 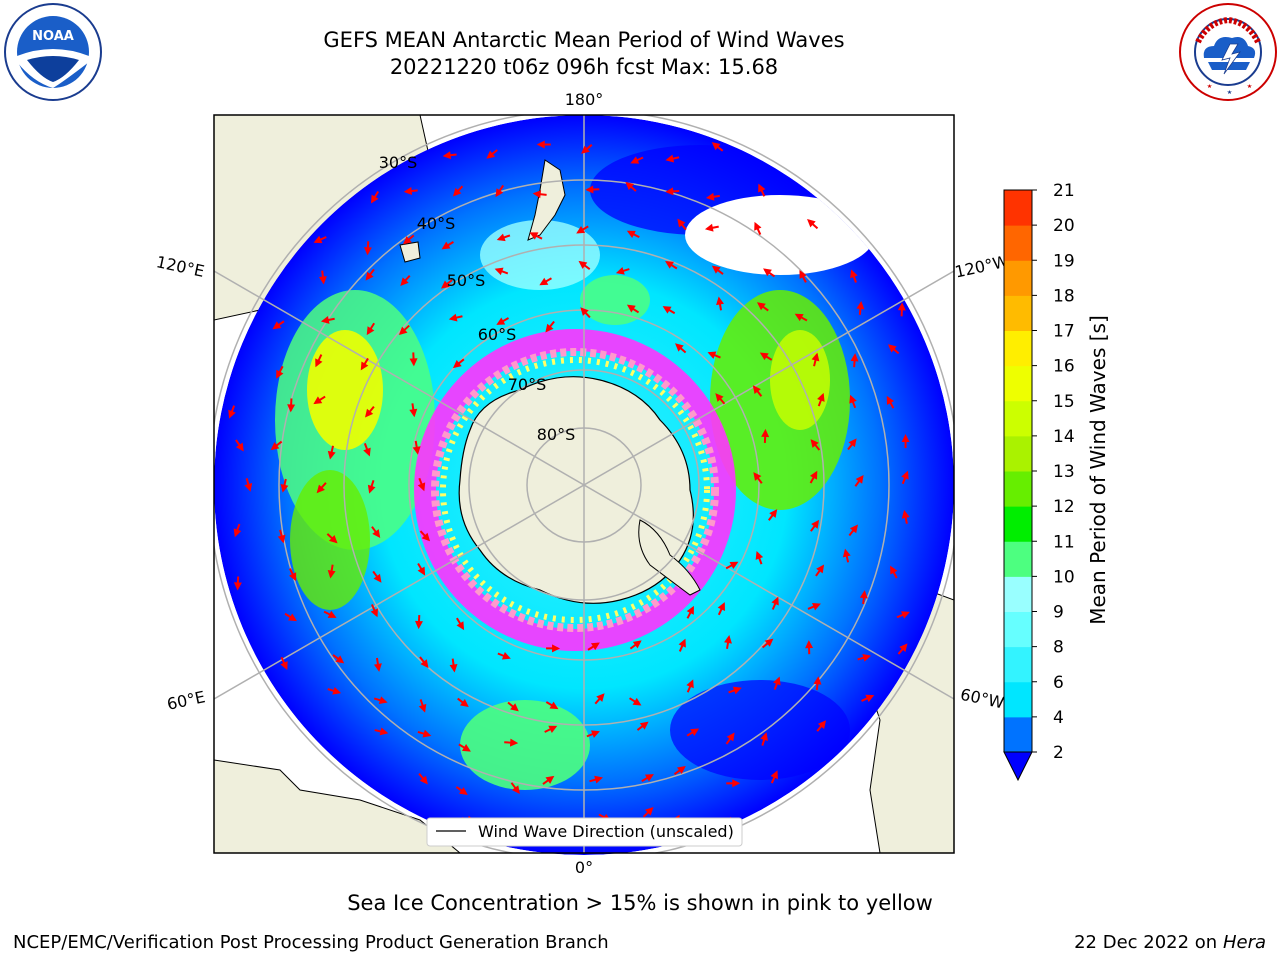 I want to click on colorbar-tick-label: 19, so click(x=1064, y=261).